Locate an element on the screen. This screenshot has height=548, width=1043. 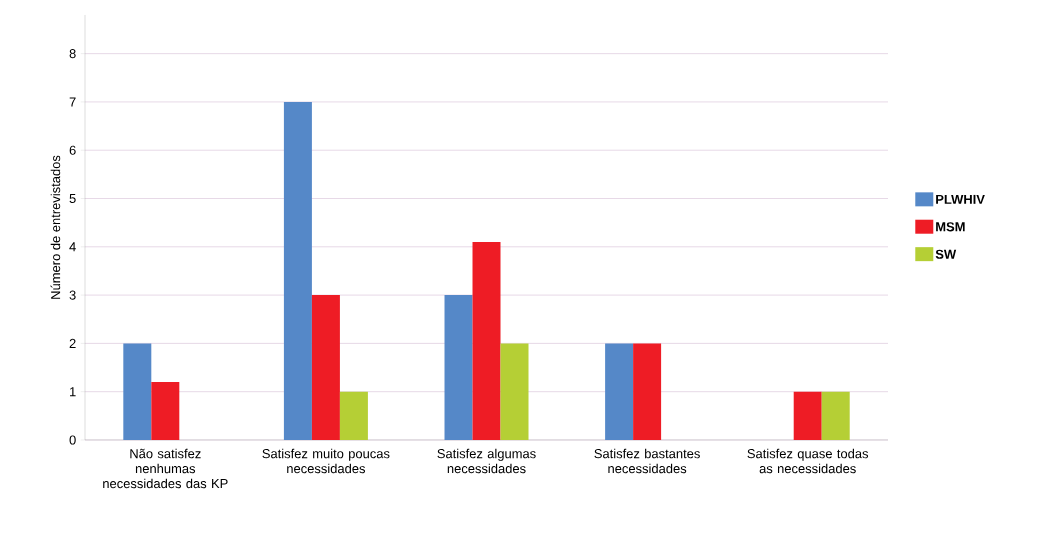
y-tick-label: 3 is located at coordinates (72, 295).